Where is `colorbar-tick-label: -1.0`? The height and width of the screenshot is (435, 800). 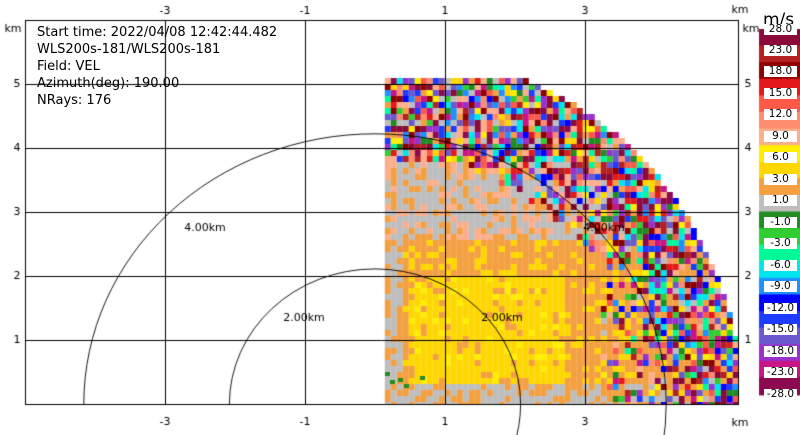 colorbar-tick-label: -1.0 is located at coordinates (780, 222).